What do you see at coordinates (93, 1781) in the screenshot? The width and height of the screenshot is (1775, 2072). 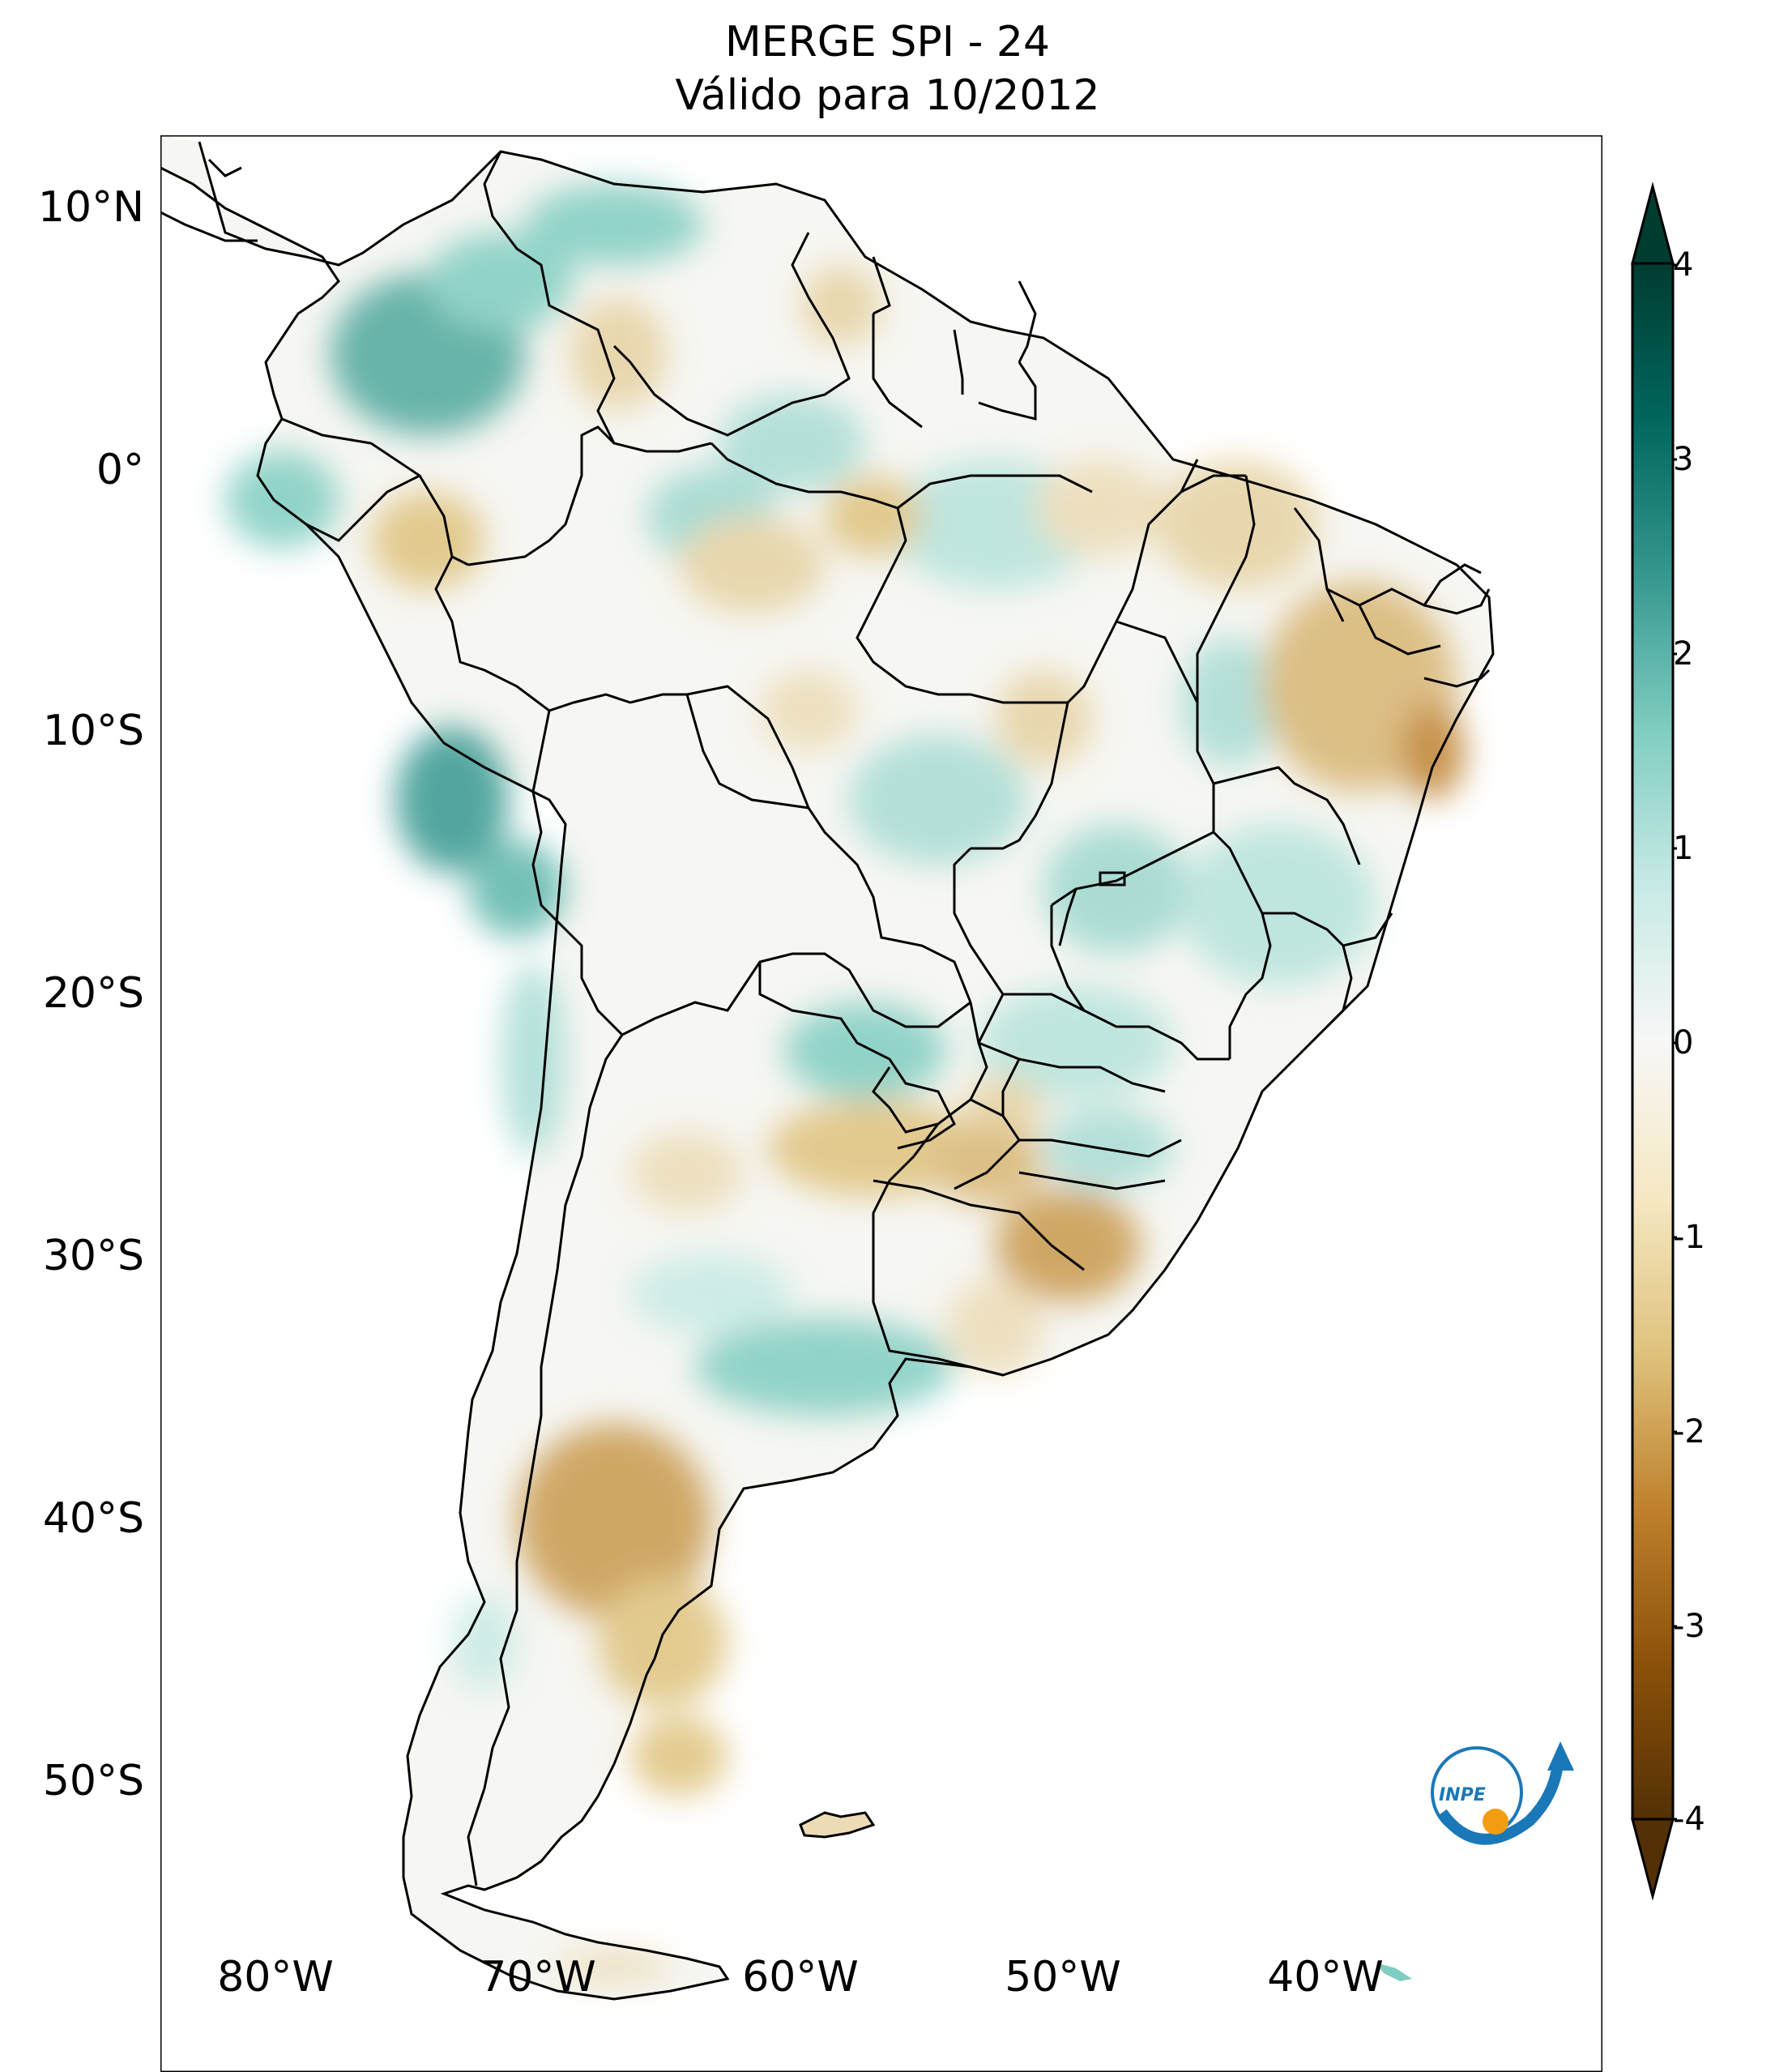 I see `lat-label-50s: 50°S` at bounding box center [93, 1781].